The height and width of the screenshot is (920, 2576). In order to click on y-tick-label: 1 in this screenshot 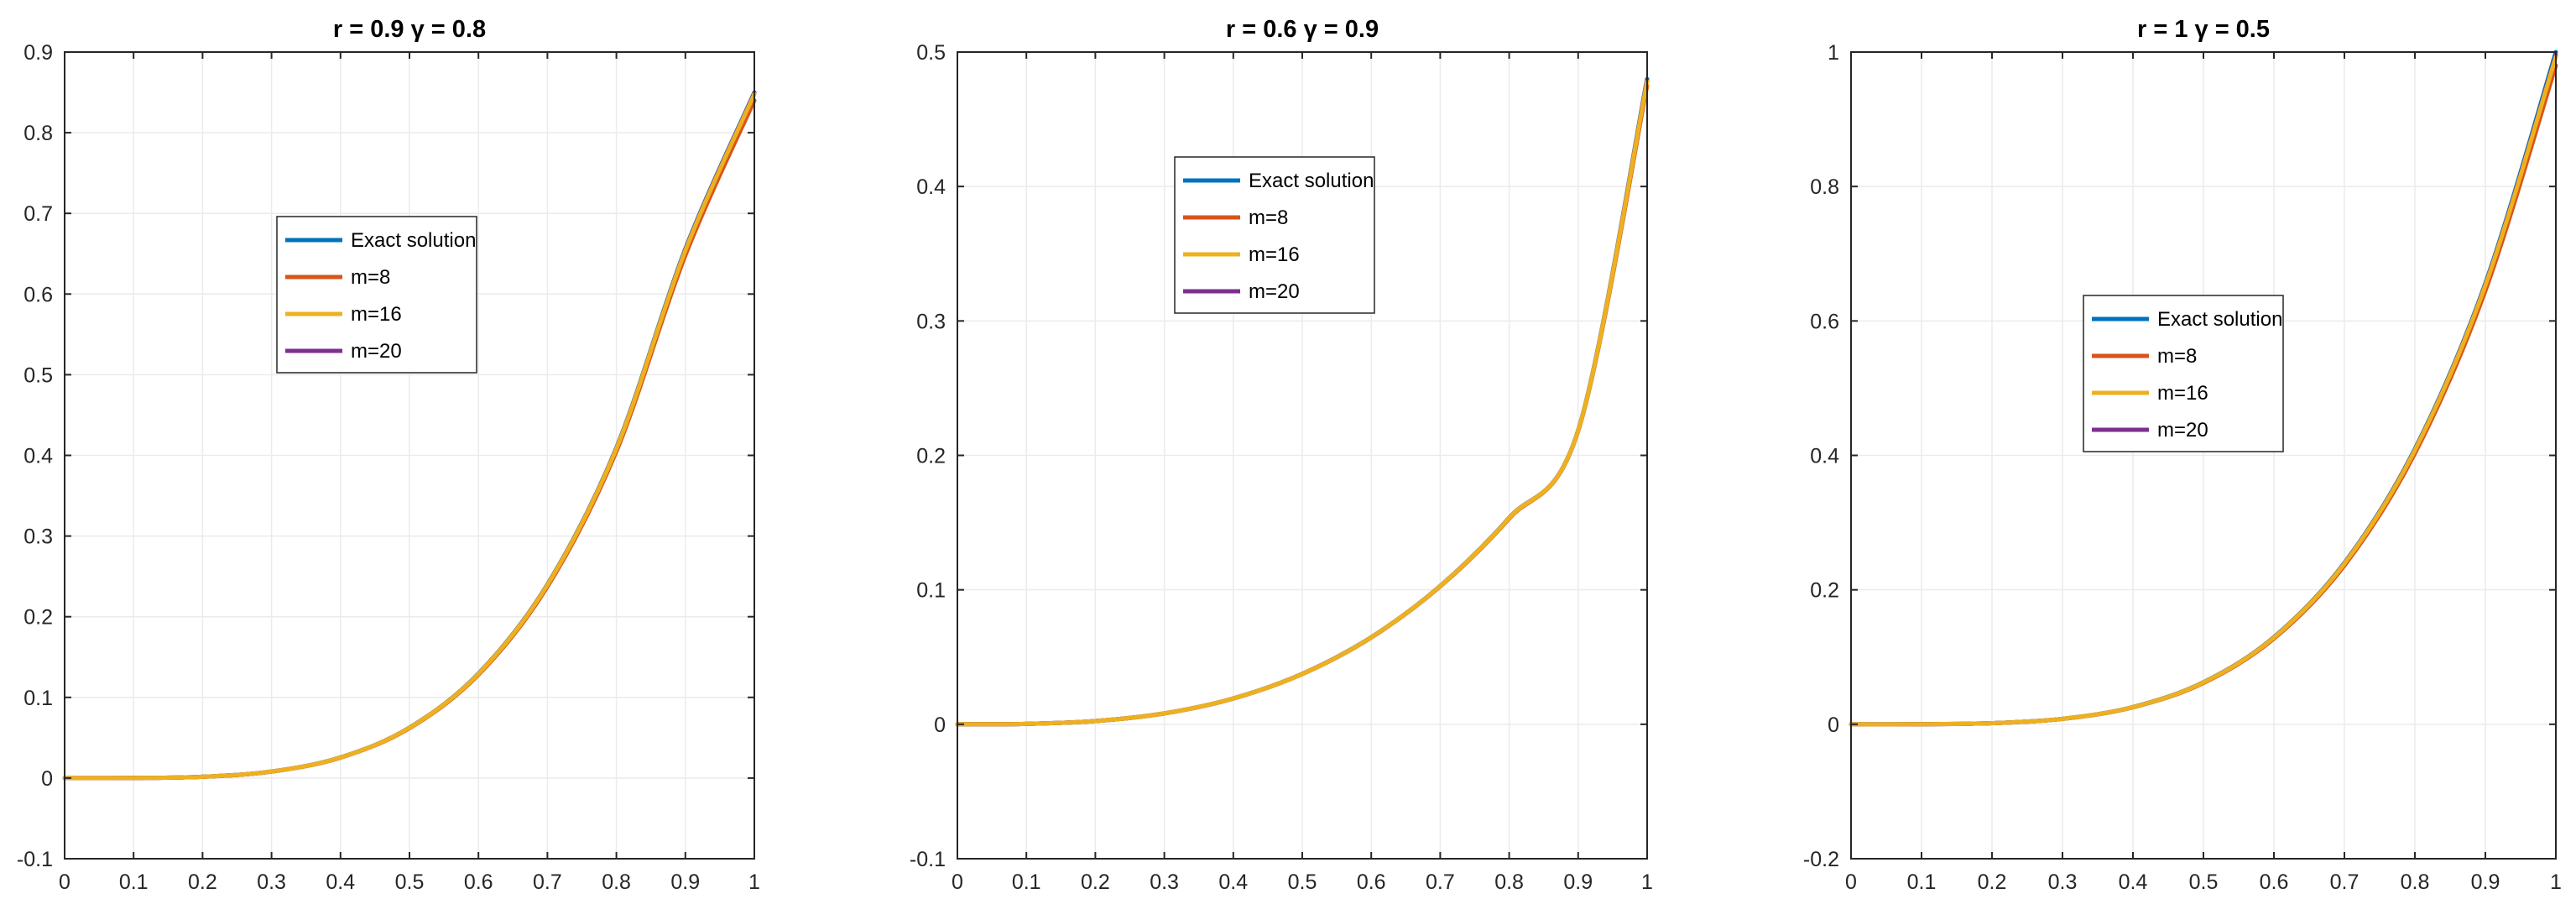, I will do `click(1833, 53)`.